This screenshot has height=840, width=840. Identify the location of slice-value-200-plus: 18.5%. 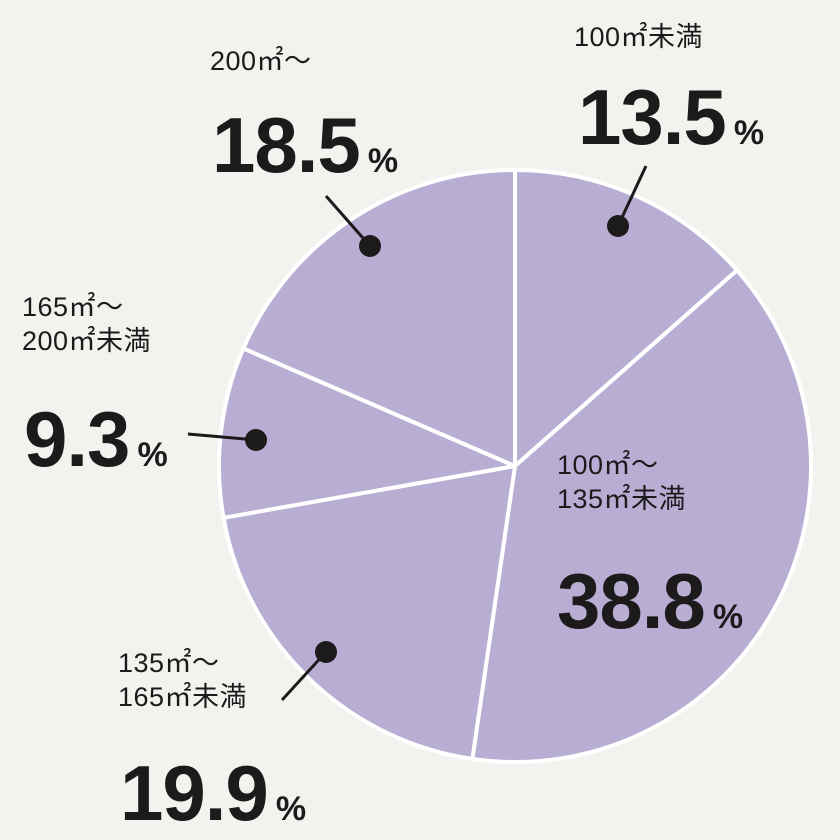
(305, 145).